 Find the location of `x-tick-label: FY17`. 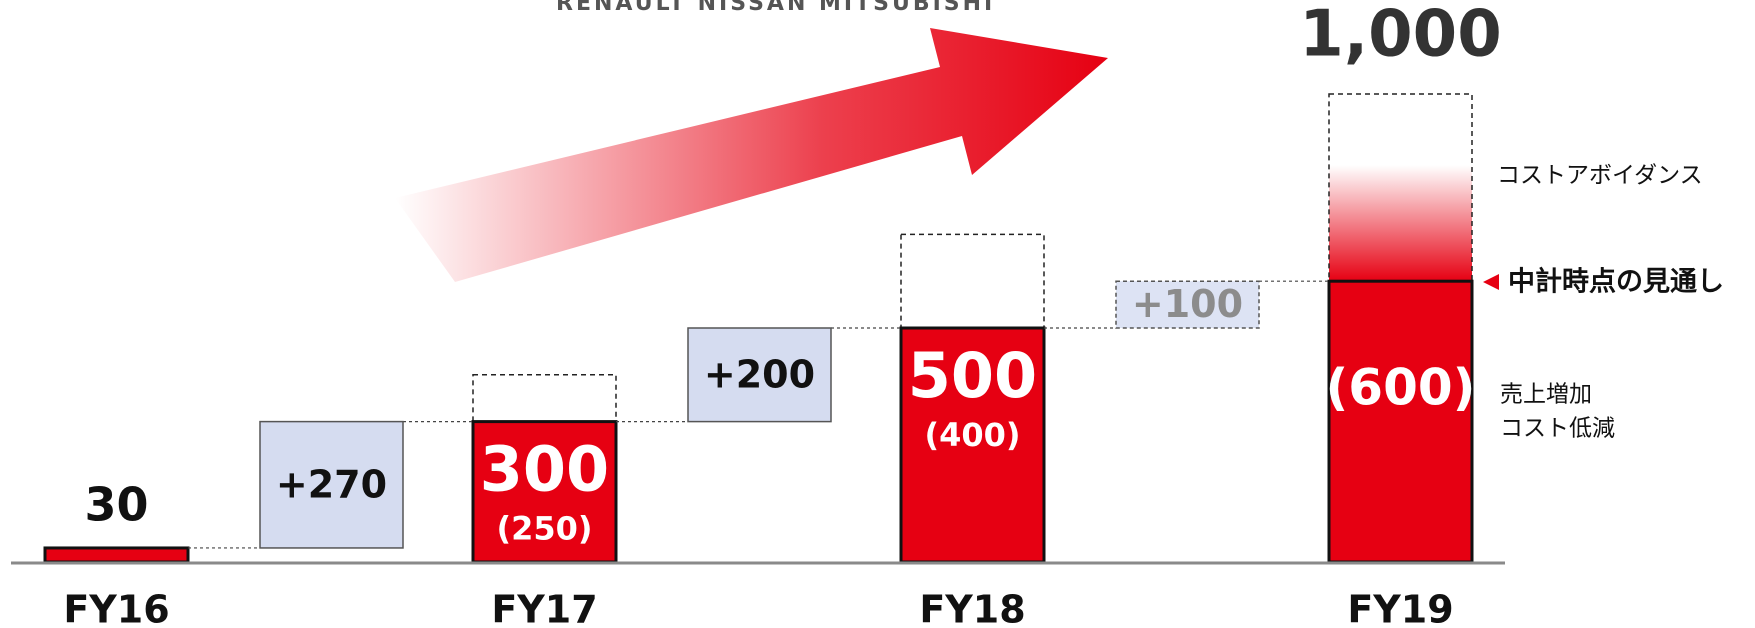

x-tick-label: FY17 is located at coordinates (544, 608).